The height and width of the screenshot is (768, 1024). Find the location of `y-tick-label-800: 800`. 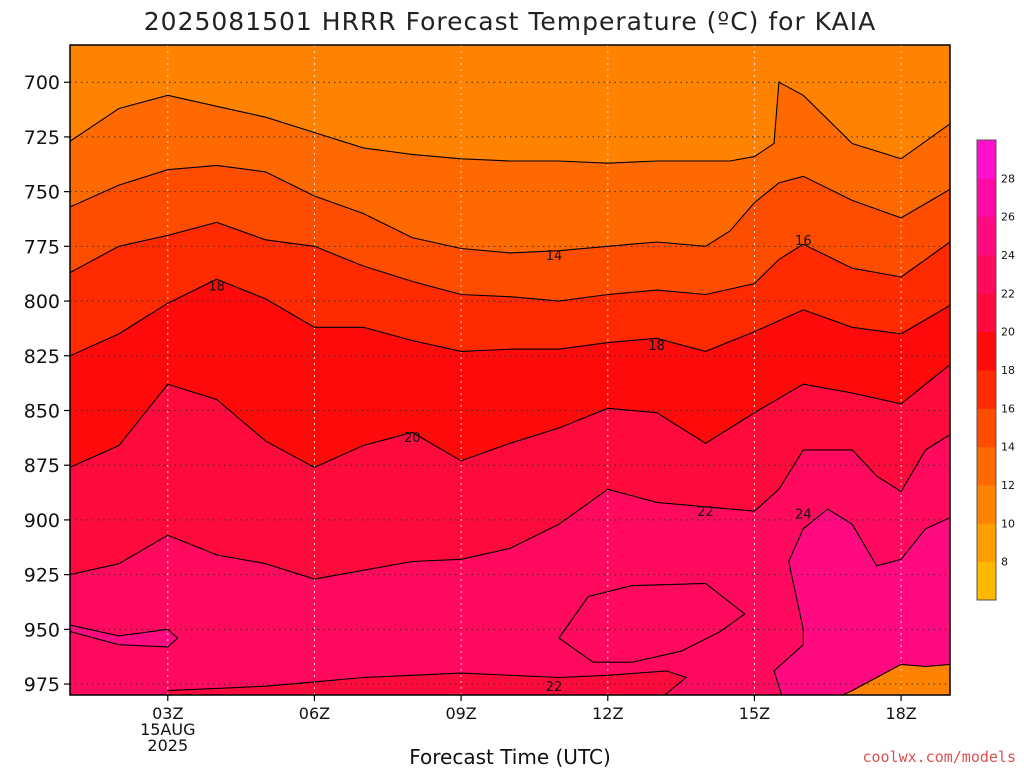

y-tick-label-800: 800 is located at coordinates (42, 302).